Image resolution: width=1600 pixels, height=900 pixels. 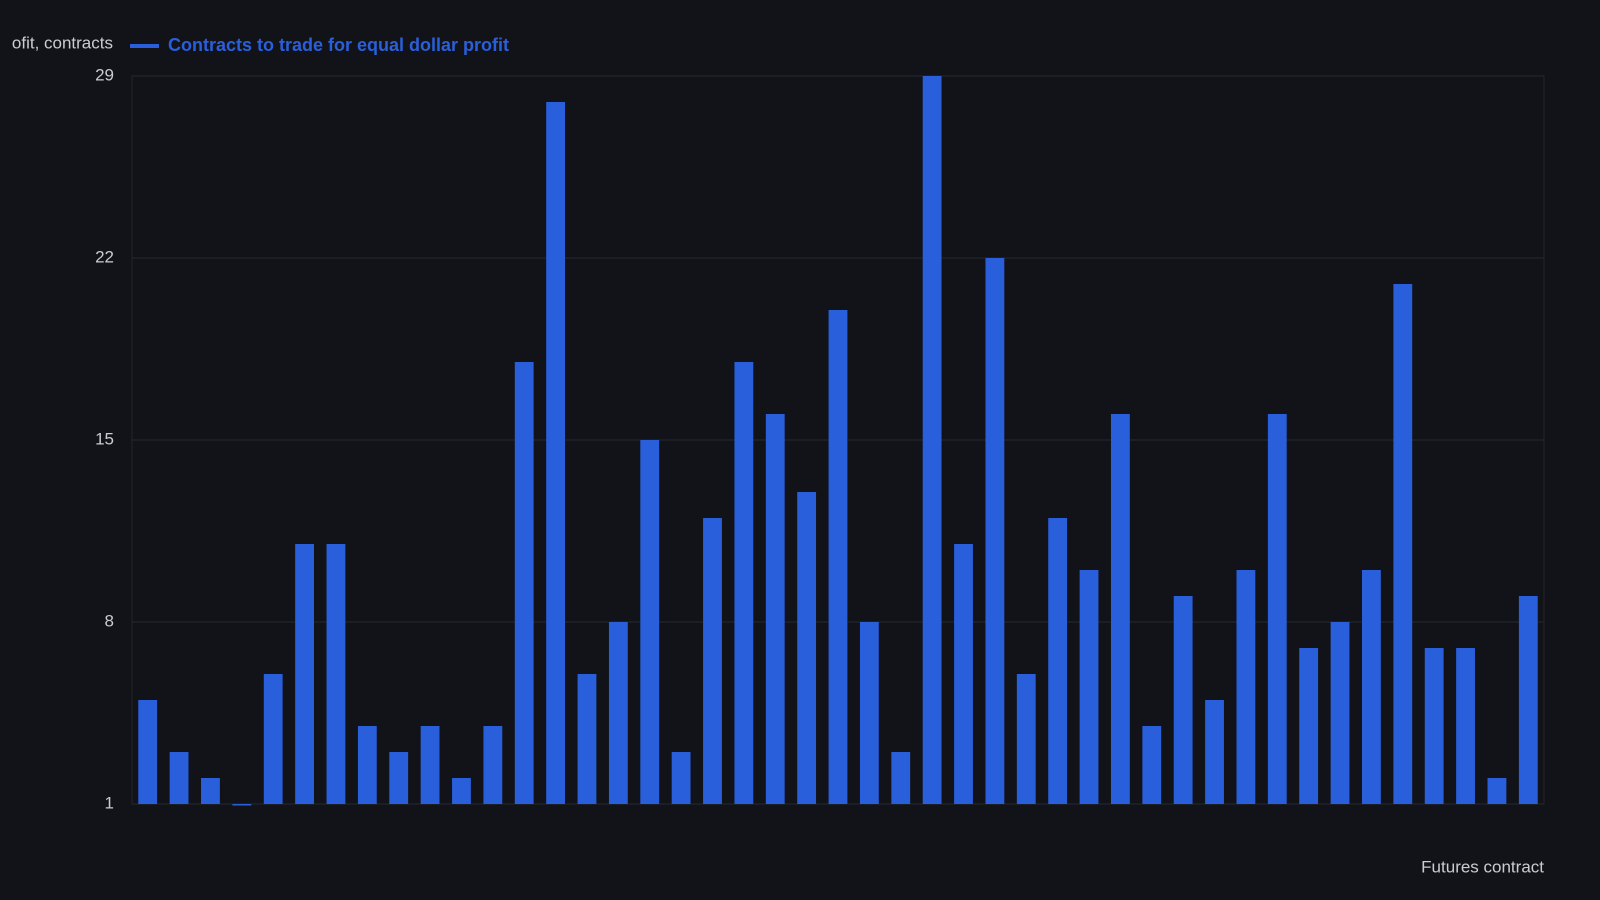 What do you see at coordinates (1482, 866) in the screenshot?
I see `x-axis-title: Futures contract` at bounding box center [1482, 866].